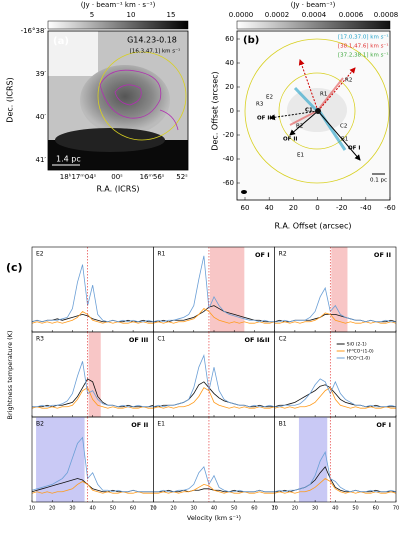 The image size is (400, 533). I want to click on ticks: 60 40 20 0 -20 -40 -60 60 40 20 0 -20 -40 -60, so click(309, 123).